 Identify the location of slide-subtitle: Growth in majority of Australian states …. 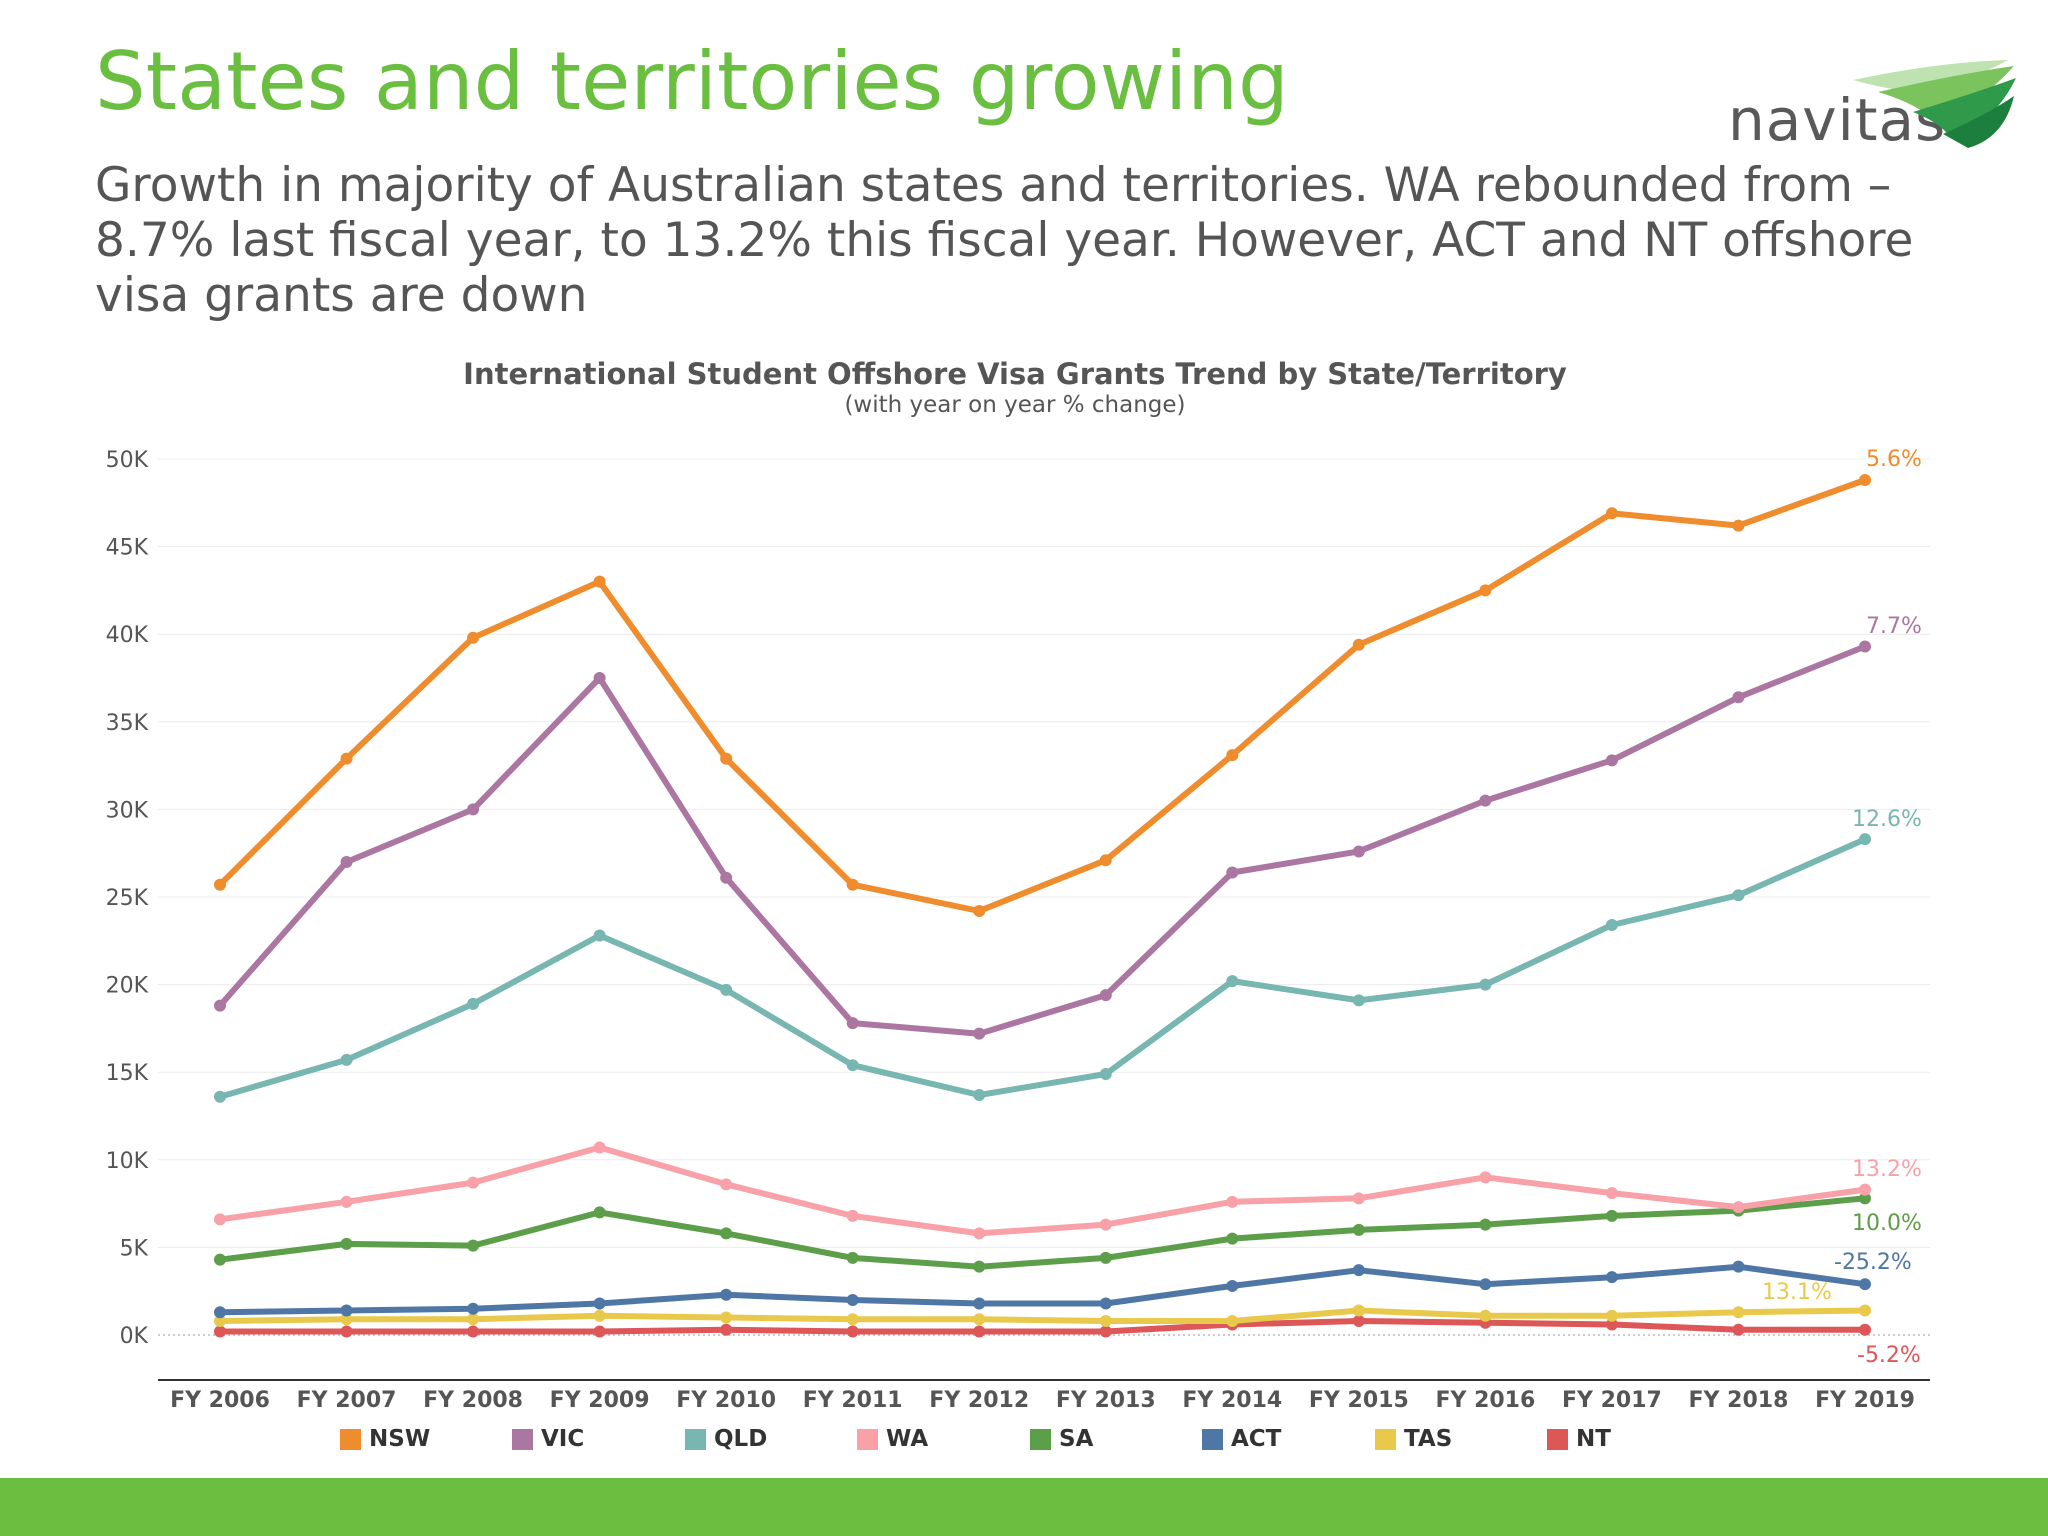
(1004, 240).